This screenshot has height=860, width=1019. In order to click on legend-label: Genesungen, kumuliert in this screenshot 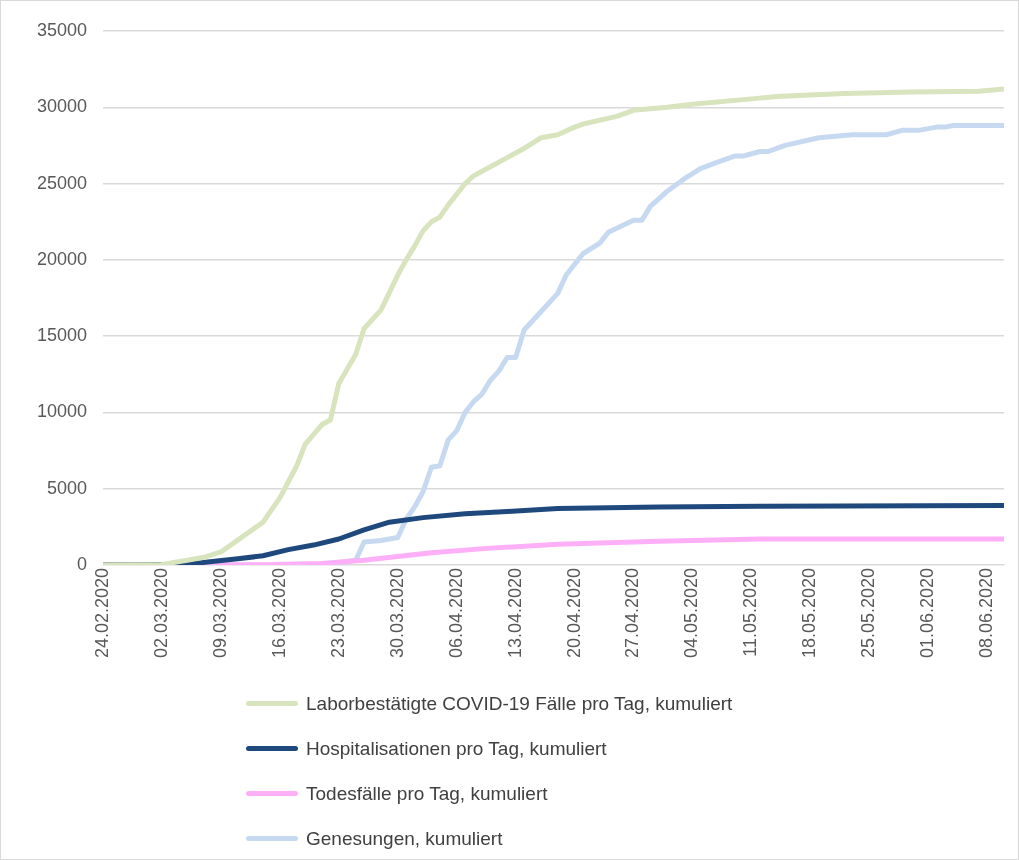, I will do `click(404, 838)`.